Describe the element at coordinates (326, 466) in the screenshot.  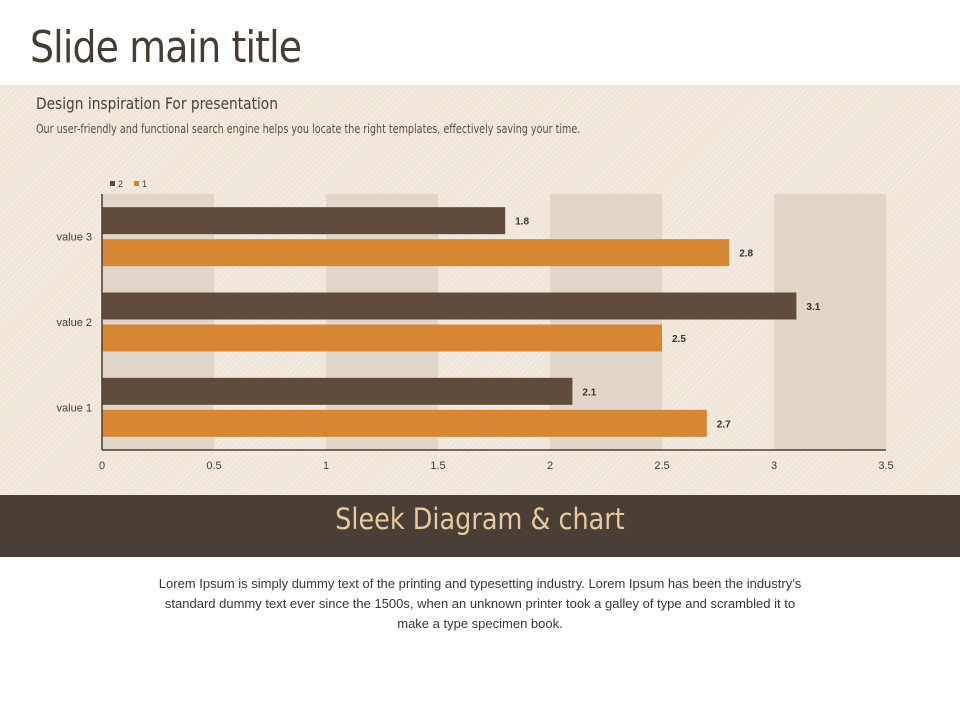
I see `x-tick-label: 1` at that location.